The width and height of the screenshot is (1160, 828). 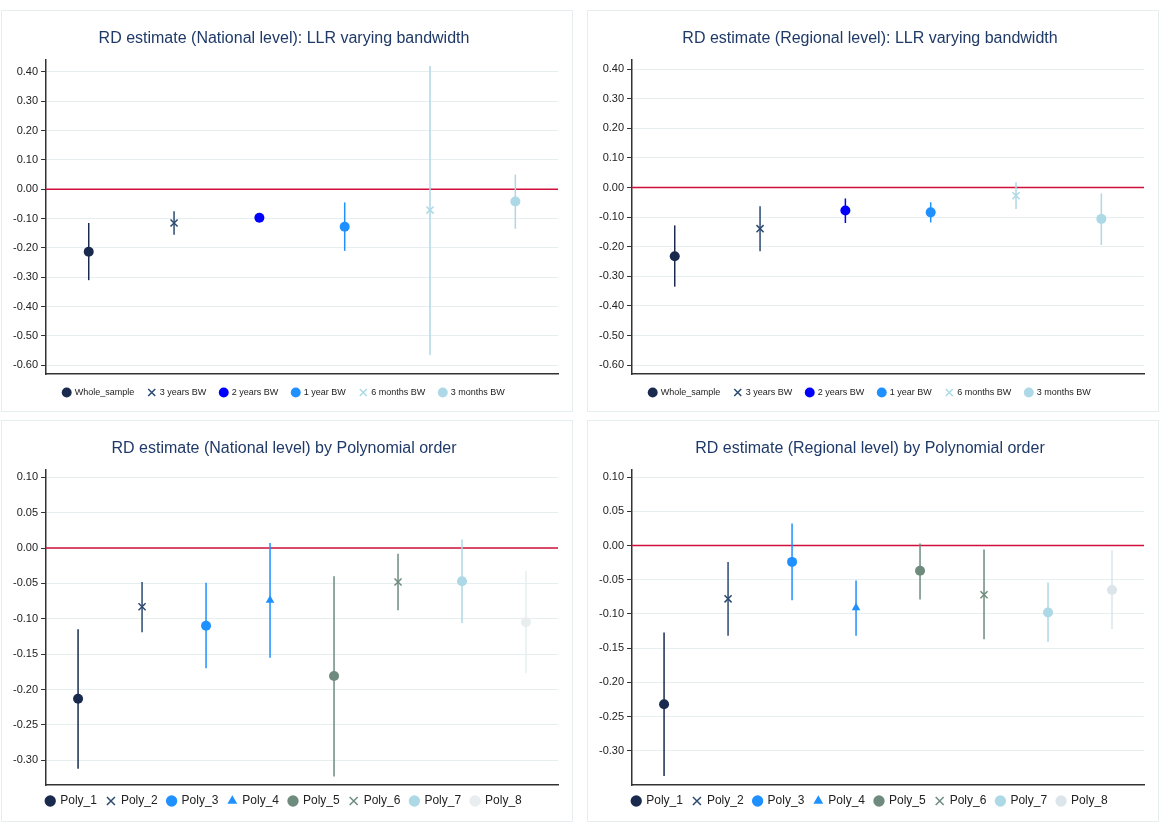 What do you see at coordinates (870, 448) in the screenshot?
I see `chart-title: RD estimate (Regional level) by Polynomial order` at bounding box center [870, 448].